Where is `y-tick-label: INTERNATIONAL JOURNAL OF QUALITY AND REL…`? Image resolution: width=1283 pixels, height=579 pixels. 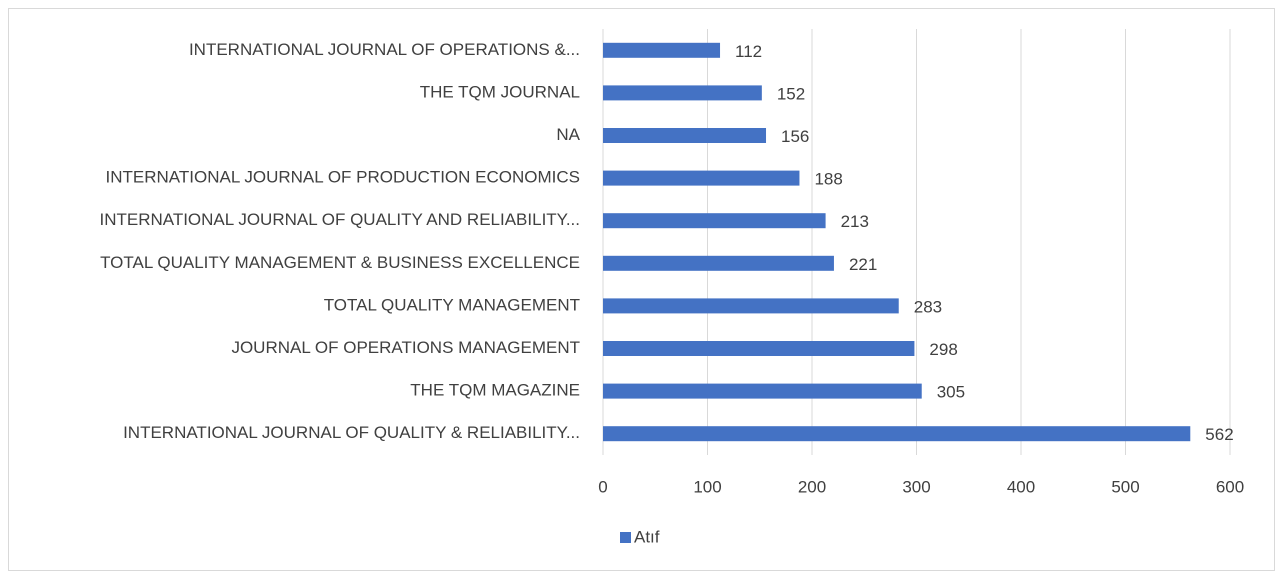
y-tick-label: INTERNATIONAL JOURNAL OF QUALITY AND REL… is located at coordinates (339, 219).